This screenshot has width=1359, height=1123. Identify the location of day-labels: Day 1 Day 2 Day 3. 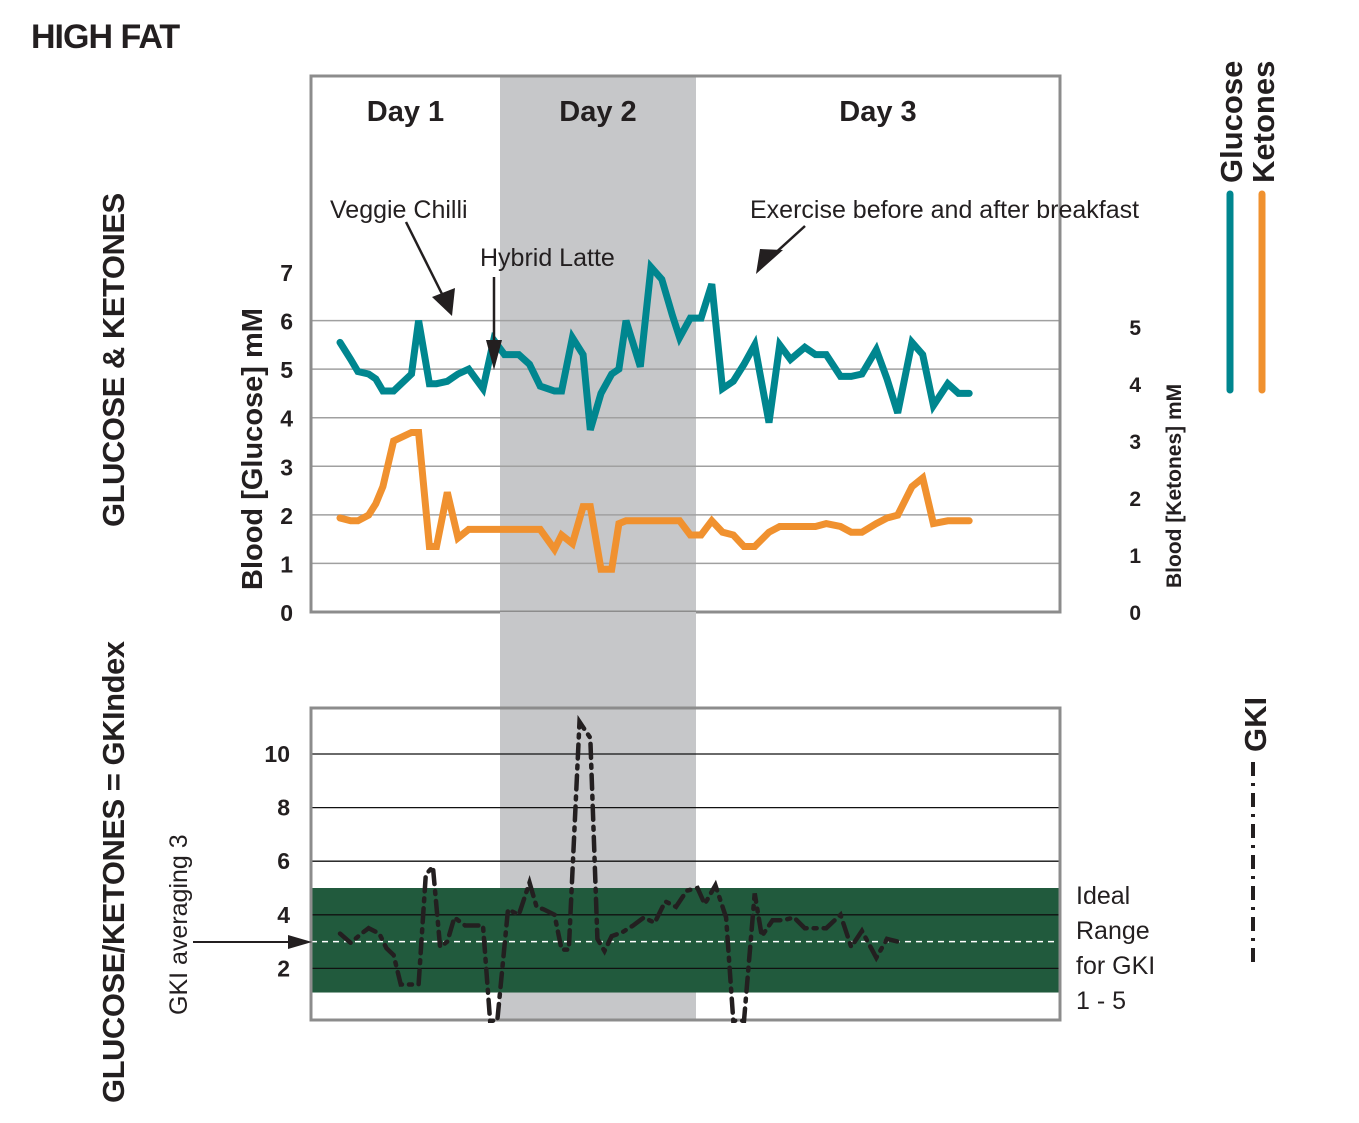
(642, 112).